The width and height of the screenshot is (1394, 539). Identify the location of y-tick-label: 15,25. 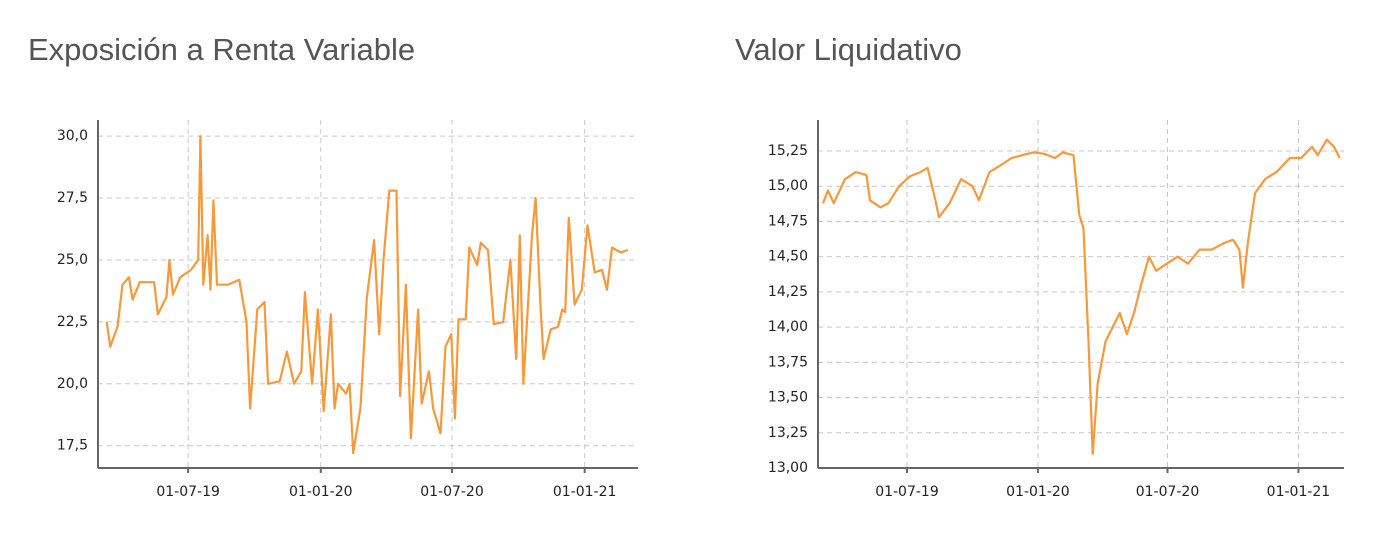
(788, 151).